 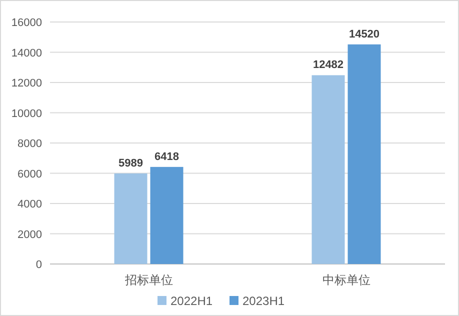 I want to click on y-tick-label: 16000, so click(x=26, y=23).